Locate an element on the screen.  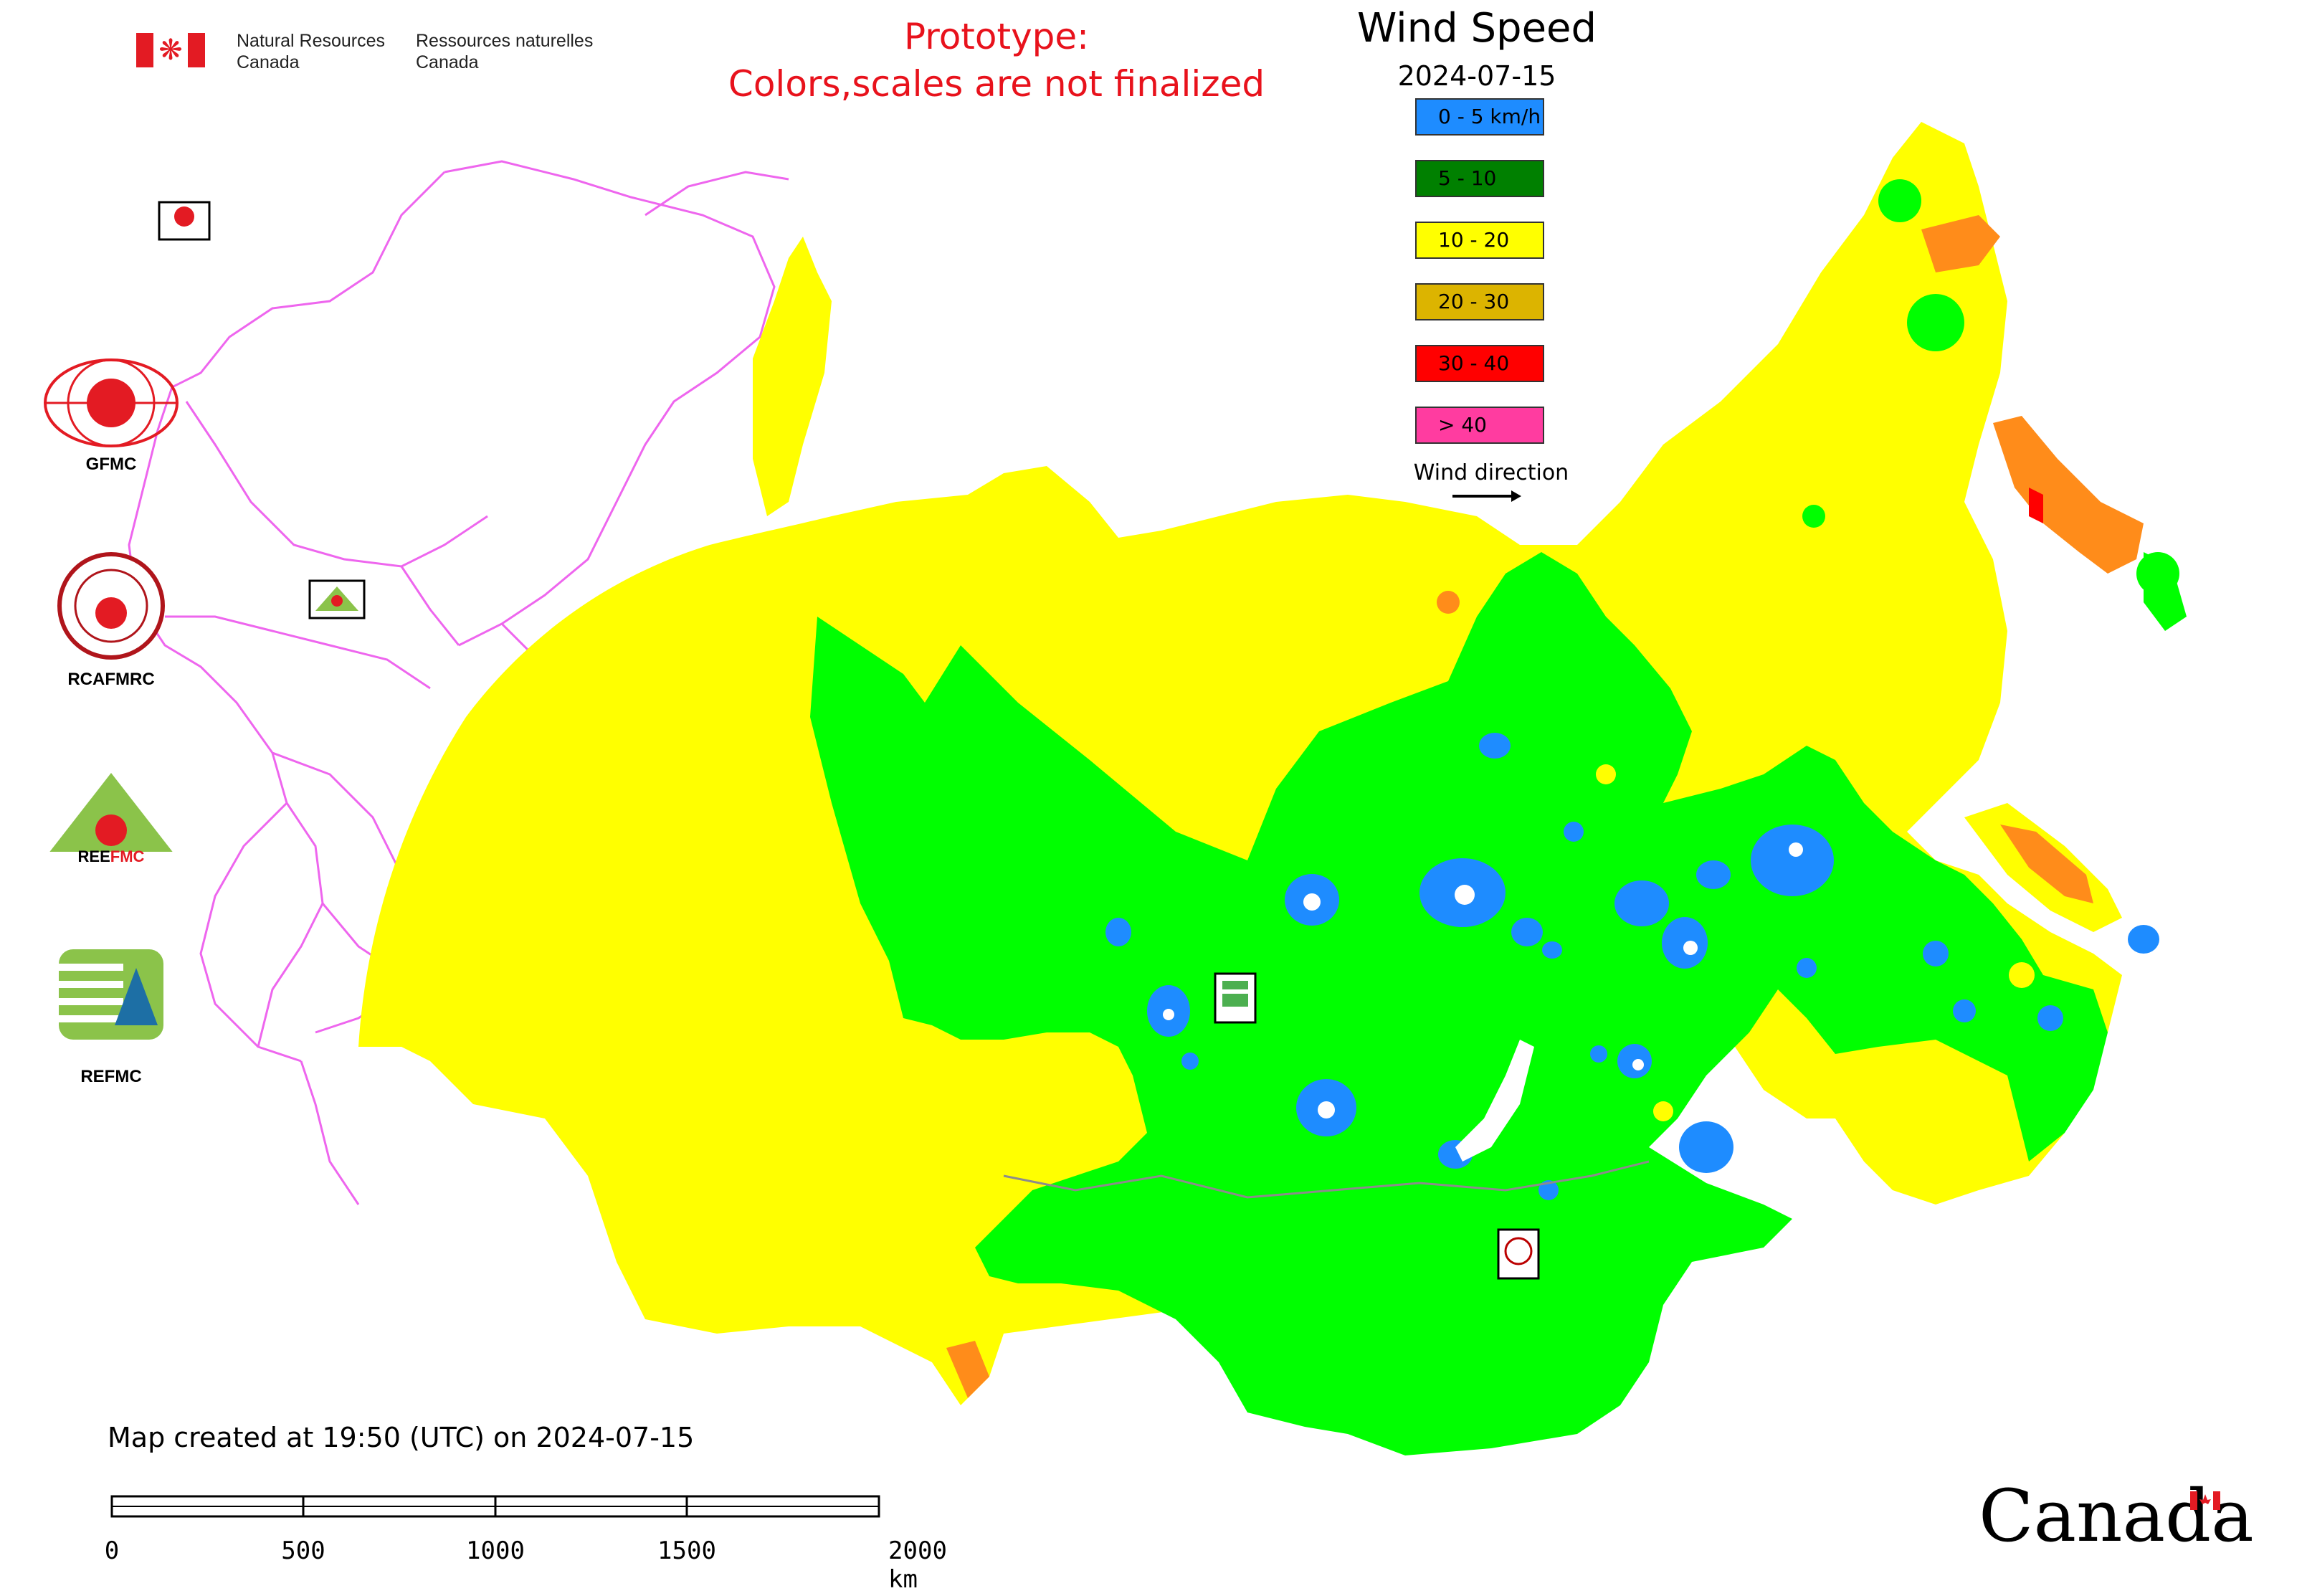
canada-flag-icon: ❋ is located at coordinates (170, 50).